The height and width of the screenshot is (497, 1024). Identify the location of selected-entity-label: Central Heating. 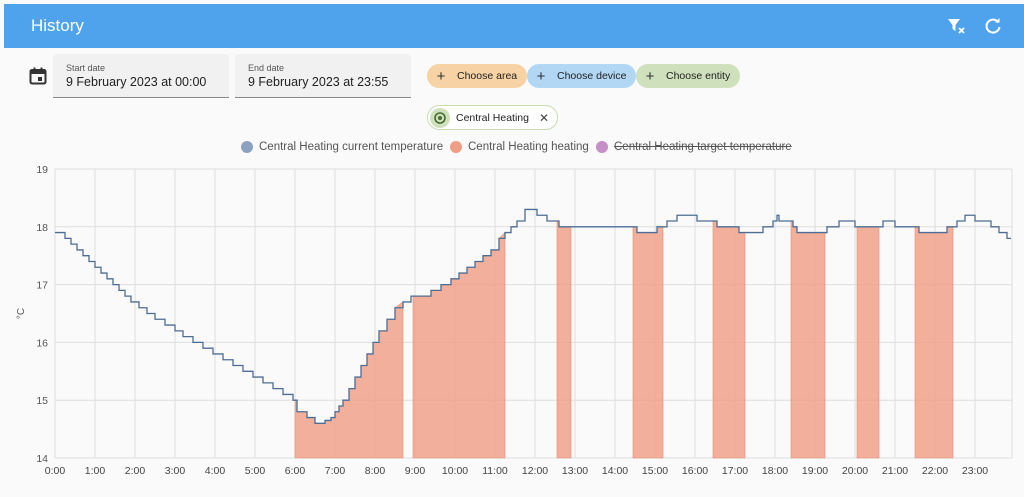
(492, 117).